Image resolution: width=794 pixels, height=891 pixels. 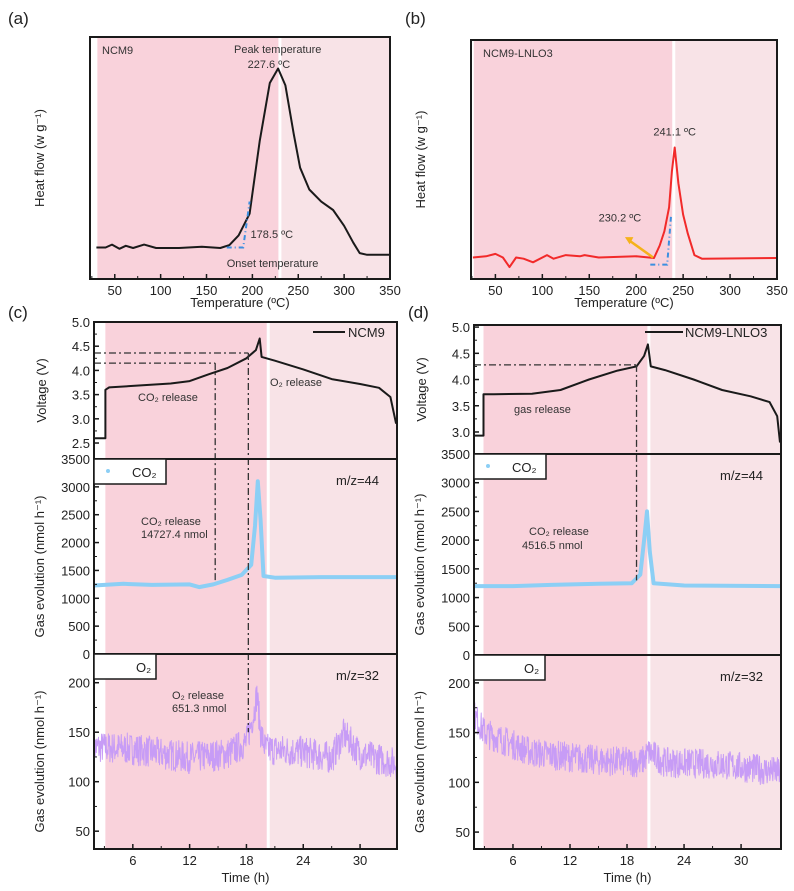 I want to click on voltage-curve, so click(x=246, y=388).